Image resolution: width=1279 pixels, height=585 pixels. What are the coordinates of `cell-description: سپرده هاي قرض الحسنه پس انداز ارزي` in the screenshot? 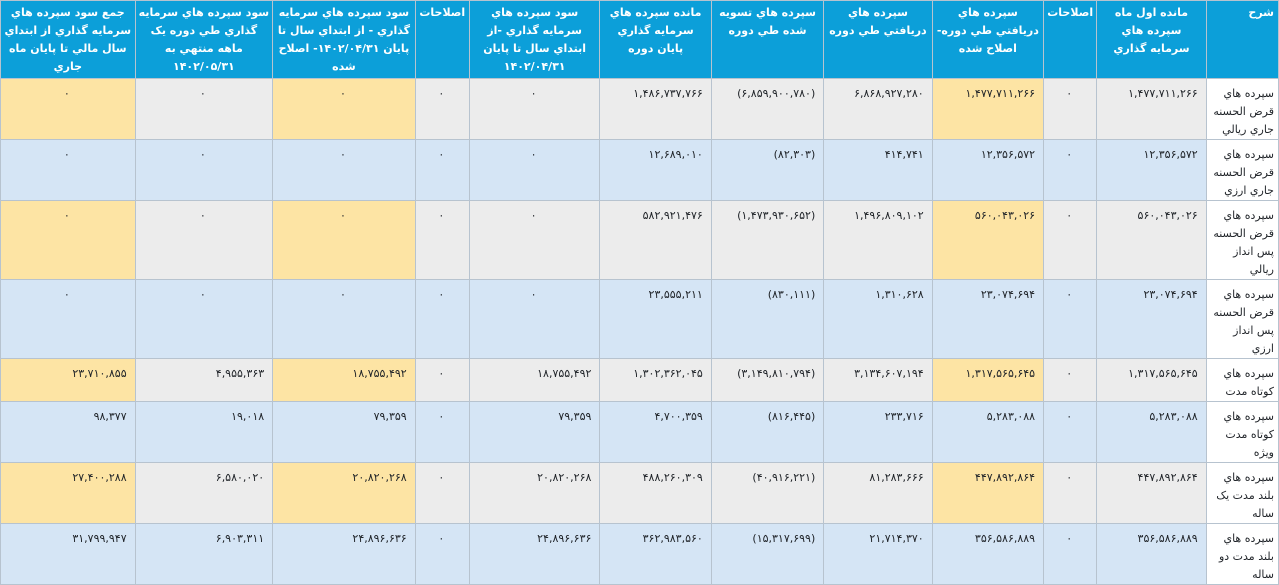 It's located at (1242, 319).